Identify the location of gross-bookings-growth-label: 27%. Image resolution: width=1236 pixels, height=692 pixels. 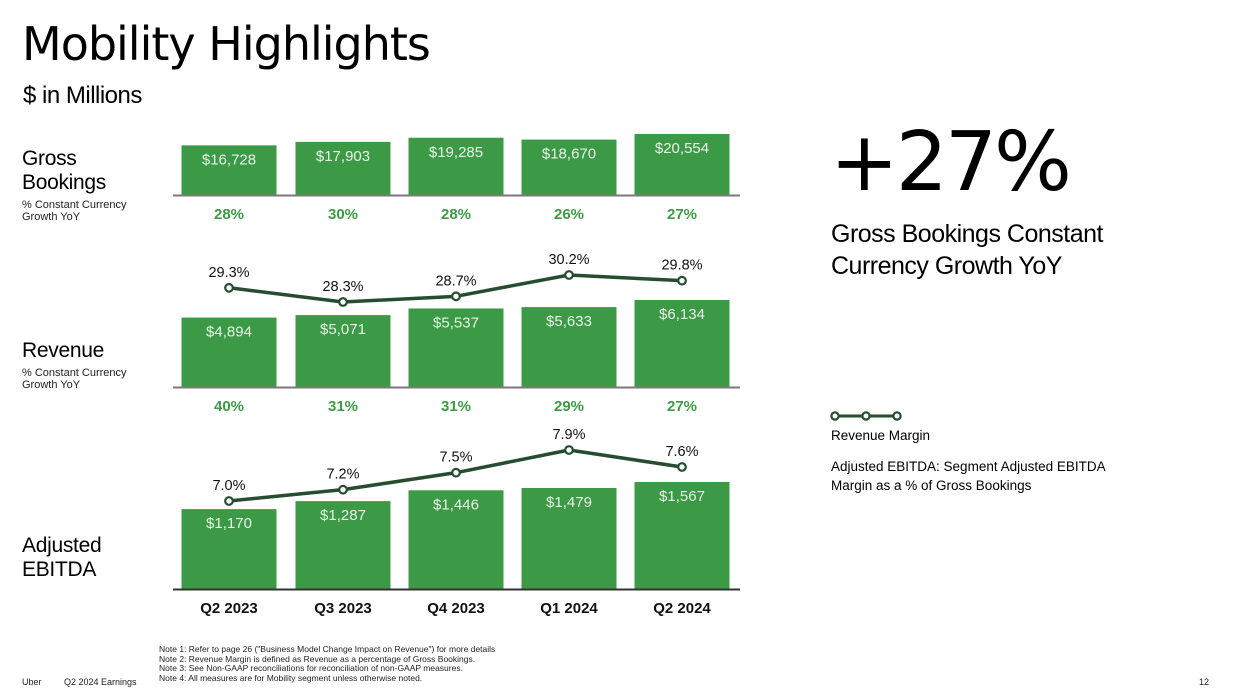
(682, 214).